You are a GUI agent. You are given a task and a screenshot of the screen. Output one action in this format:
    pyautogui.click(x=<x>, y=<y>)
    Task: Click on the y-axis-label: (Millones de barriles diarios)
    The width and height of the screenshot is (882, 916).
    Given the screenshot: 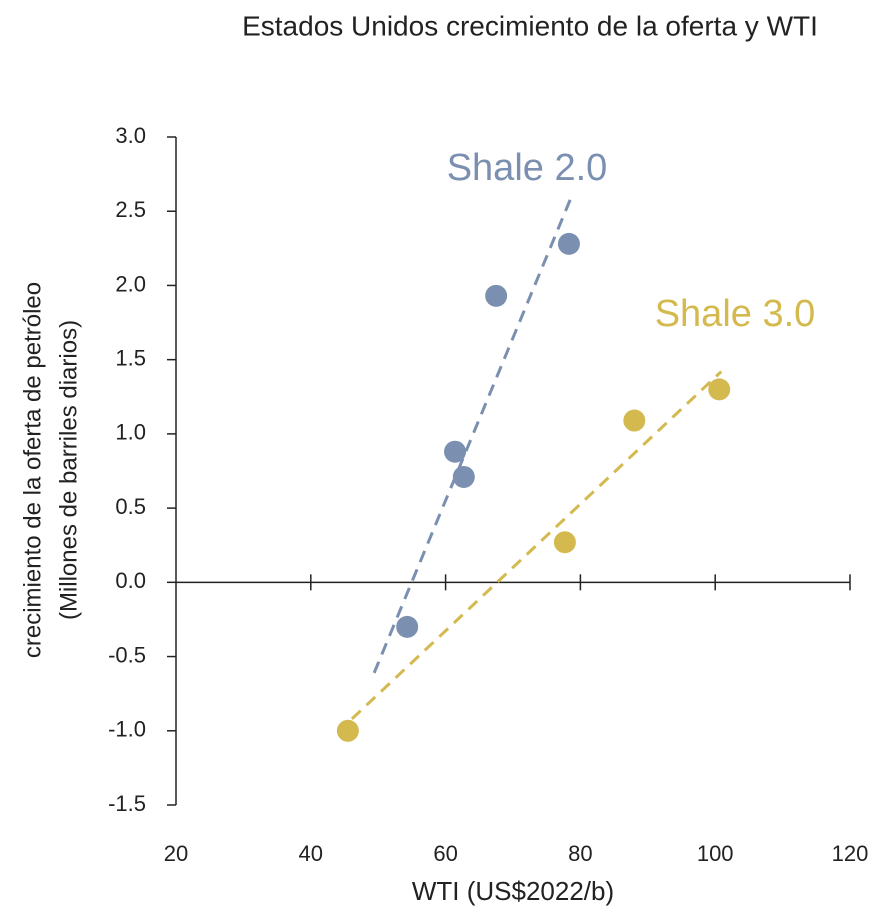 What is the action you would take?
    pyautogui.click(x=68, y=470)
    